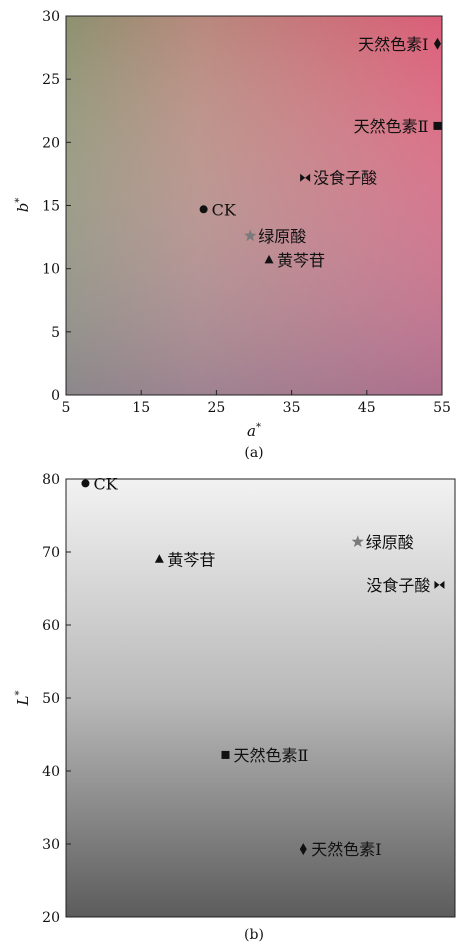 This screenshot has height=949, width=464. Describe the element at coordinates (51, 699) in the screenshot. I see `y-tick-label-b: 50` at that location.